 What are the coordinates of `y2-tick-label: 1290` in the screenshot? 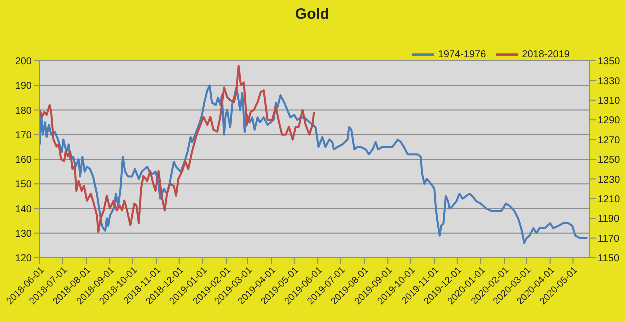 It's located at (609, 121).